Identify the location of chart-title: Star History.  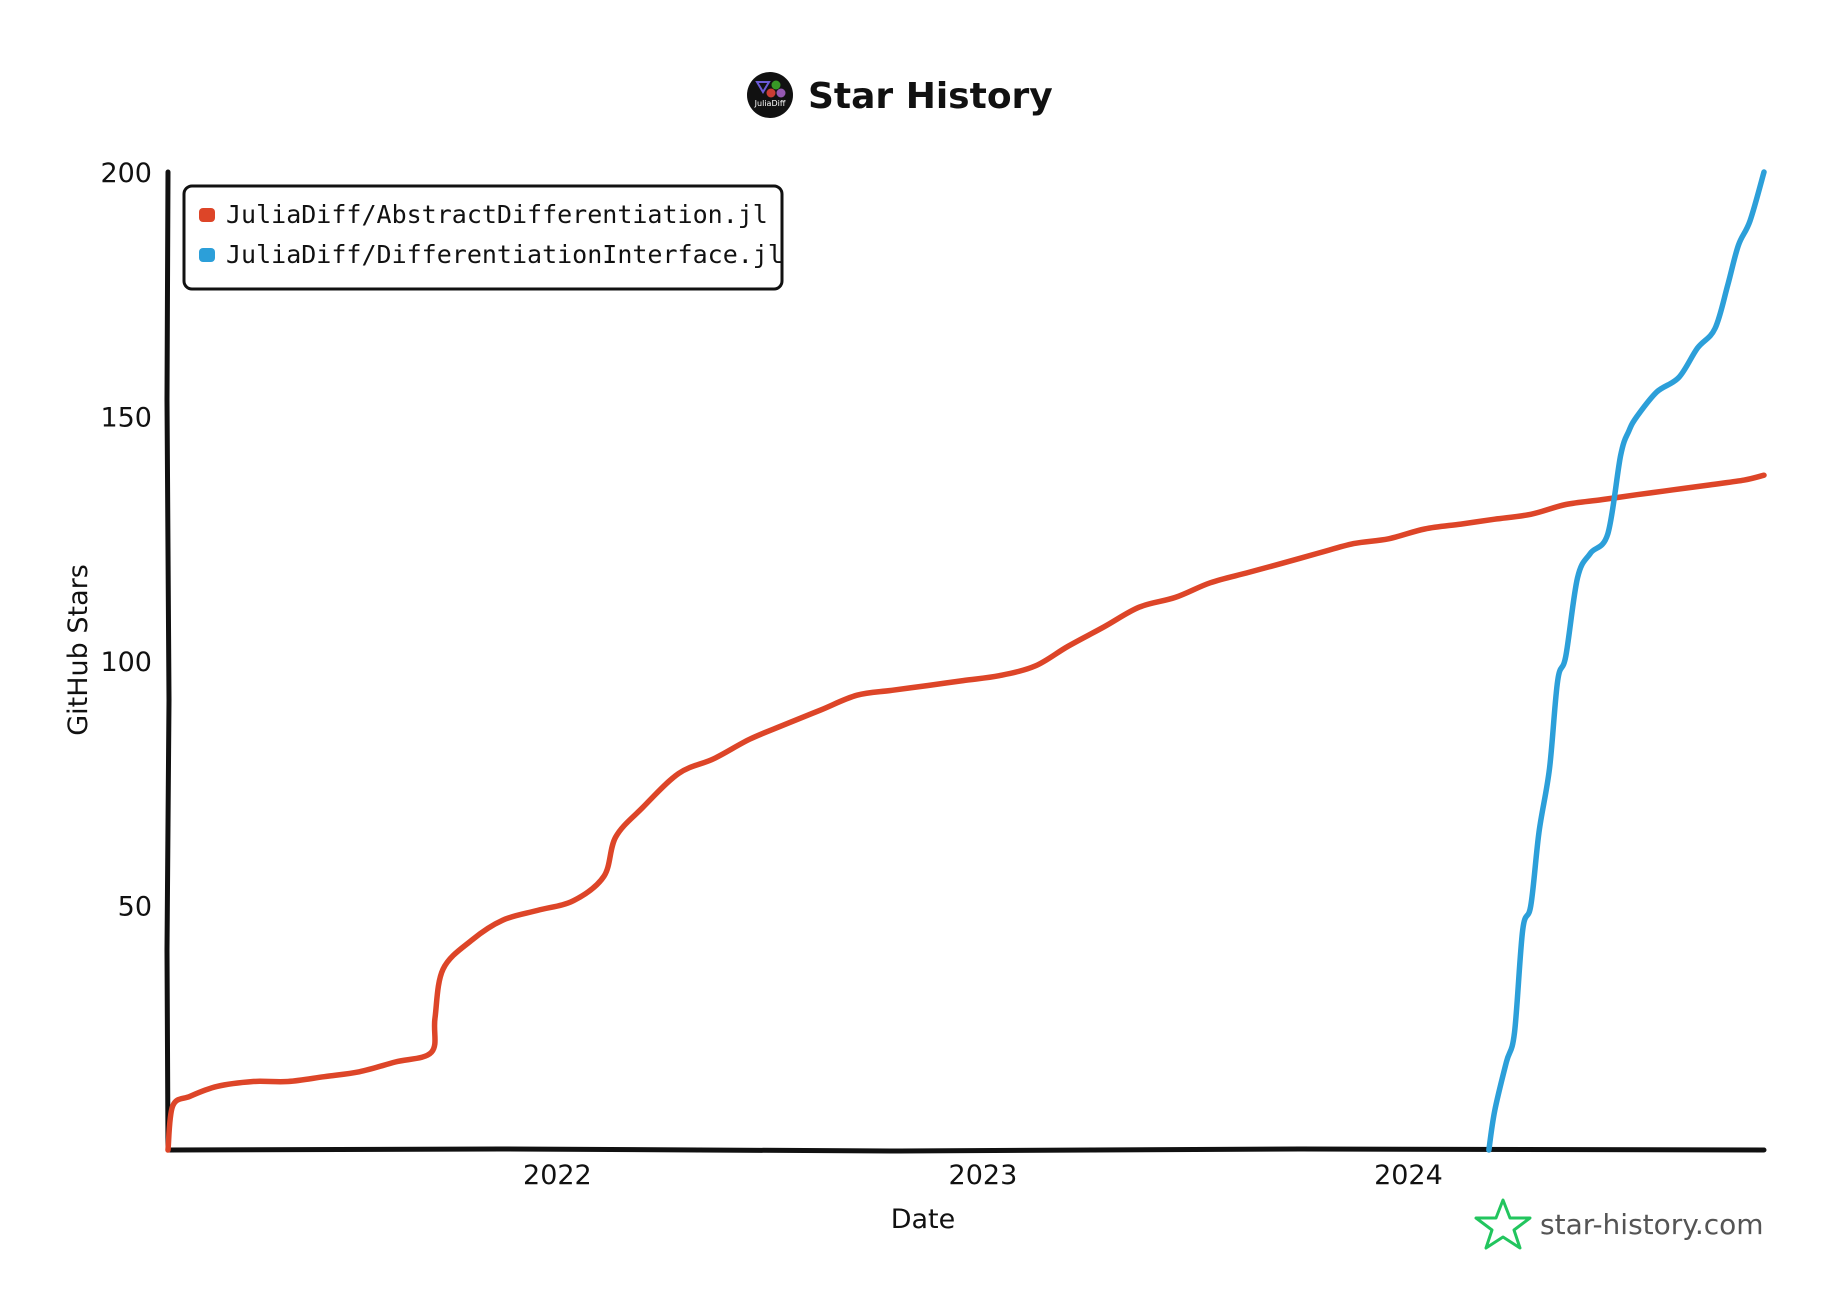
(930, 96).